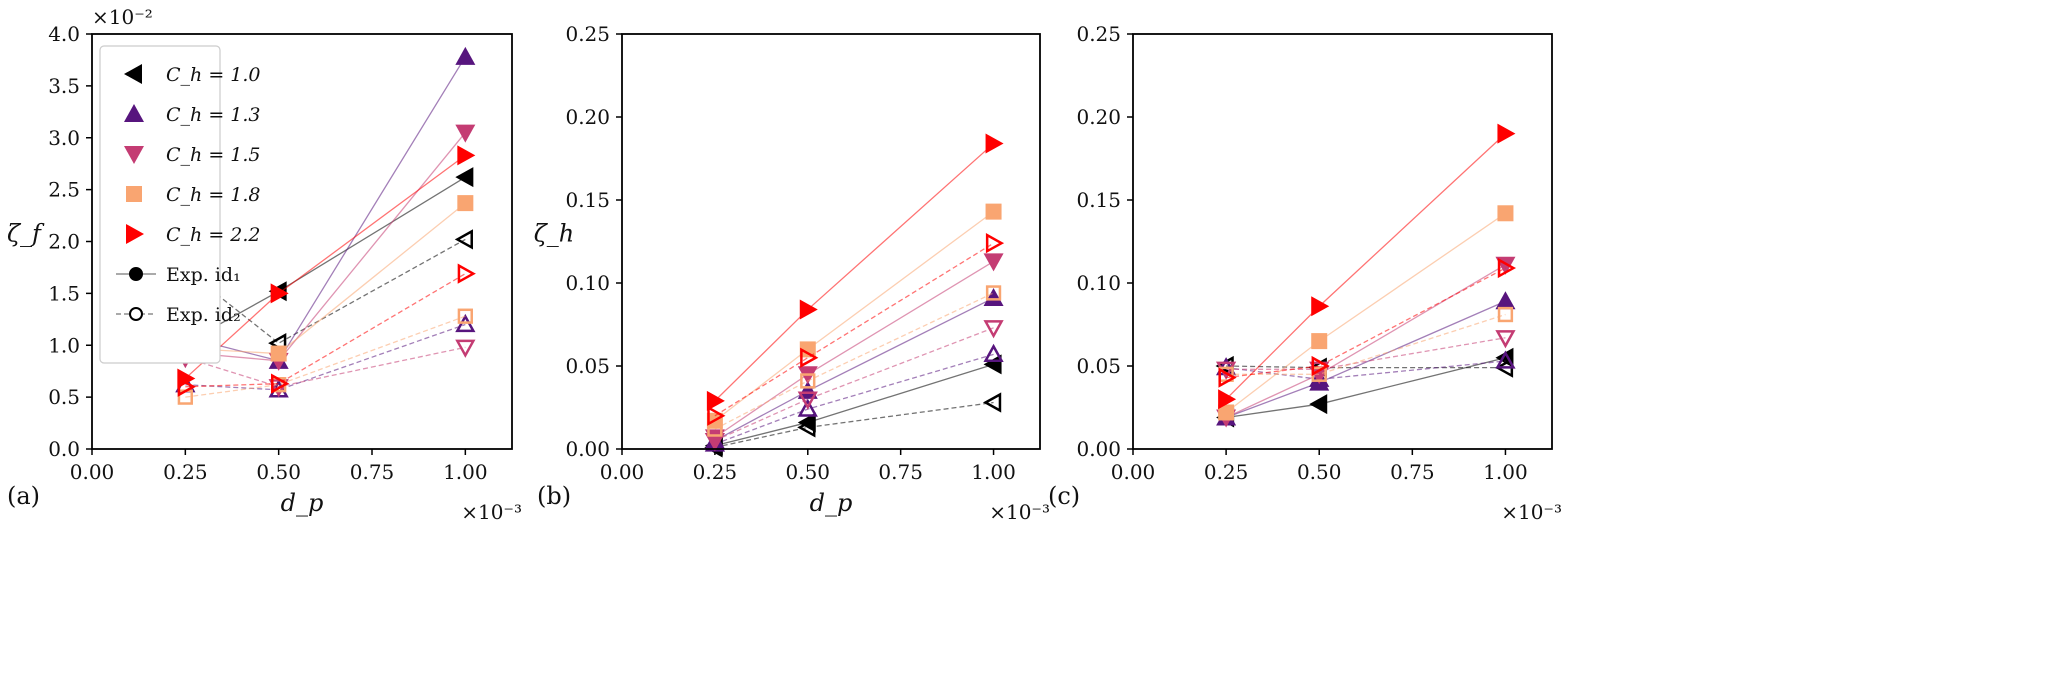  I want to click on y-offset-label: ×10⁻², so click(122, 17).